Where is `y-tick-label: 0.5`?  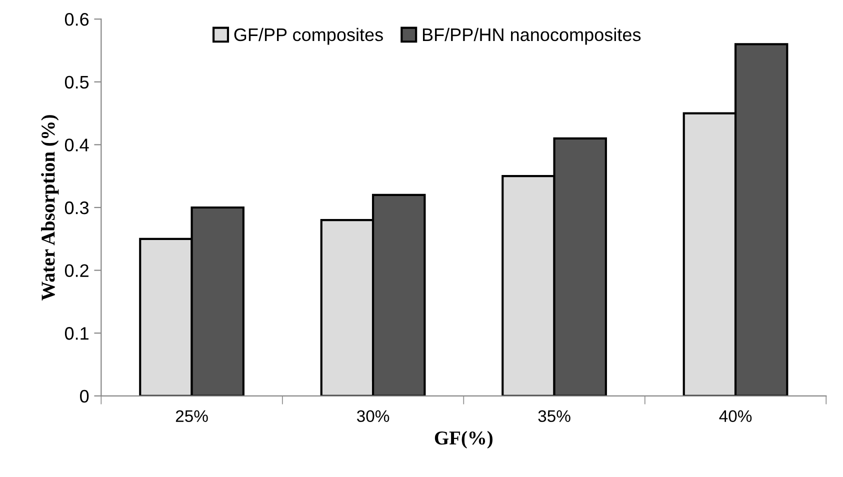 y-tick-label: 0.5 is located at coordinates (76, 82).